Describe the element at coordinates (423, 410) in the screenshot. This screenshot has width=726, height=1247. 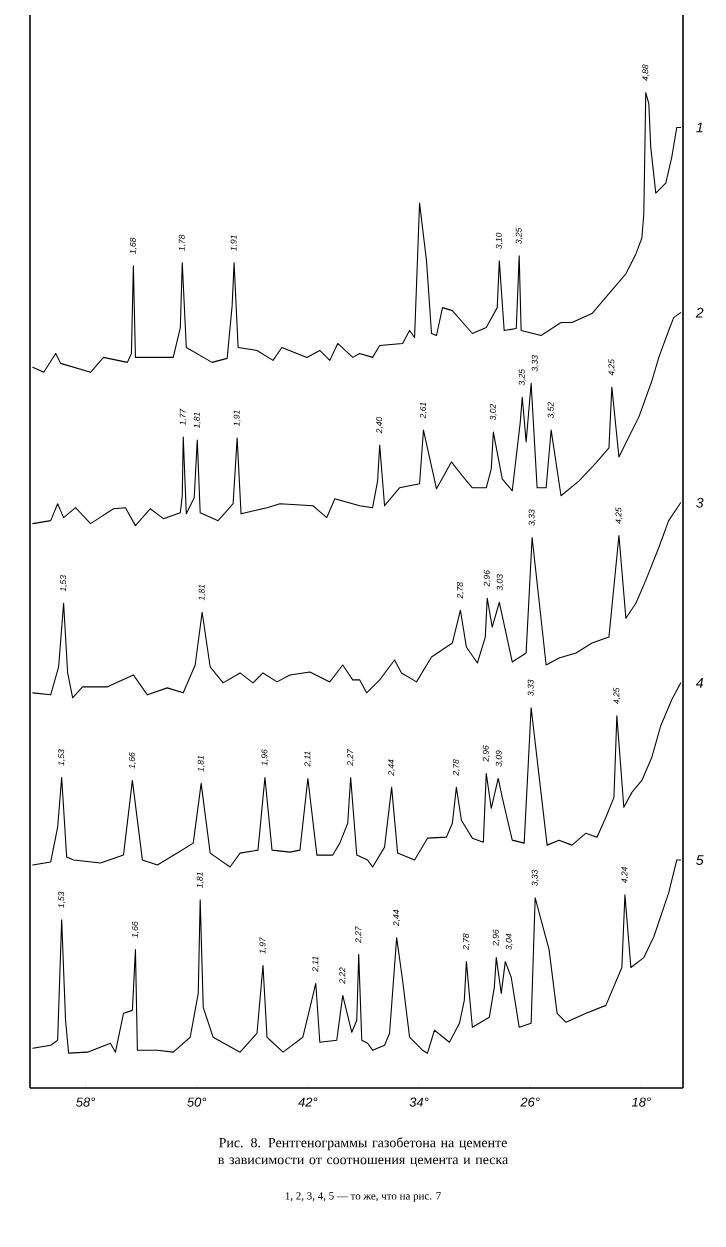
I see `annotation: 2,61` at that location.